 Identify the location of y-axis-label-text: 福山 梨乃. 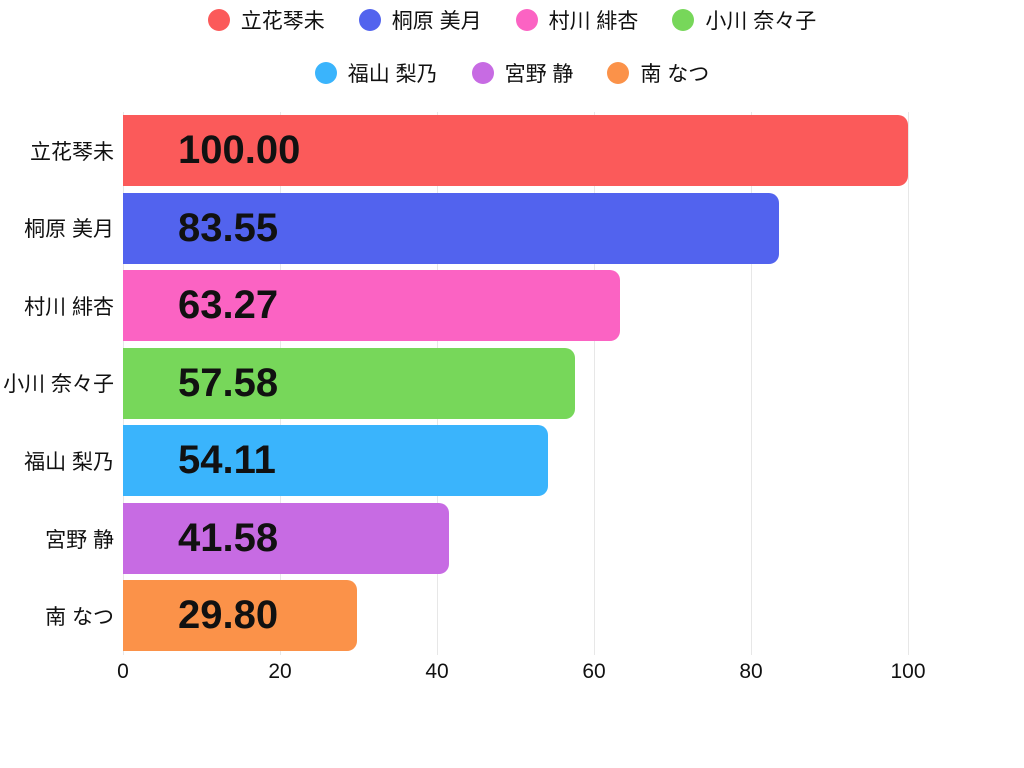
(69, 463).